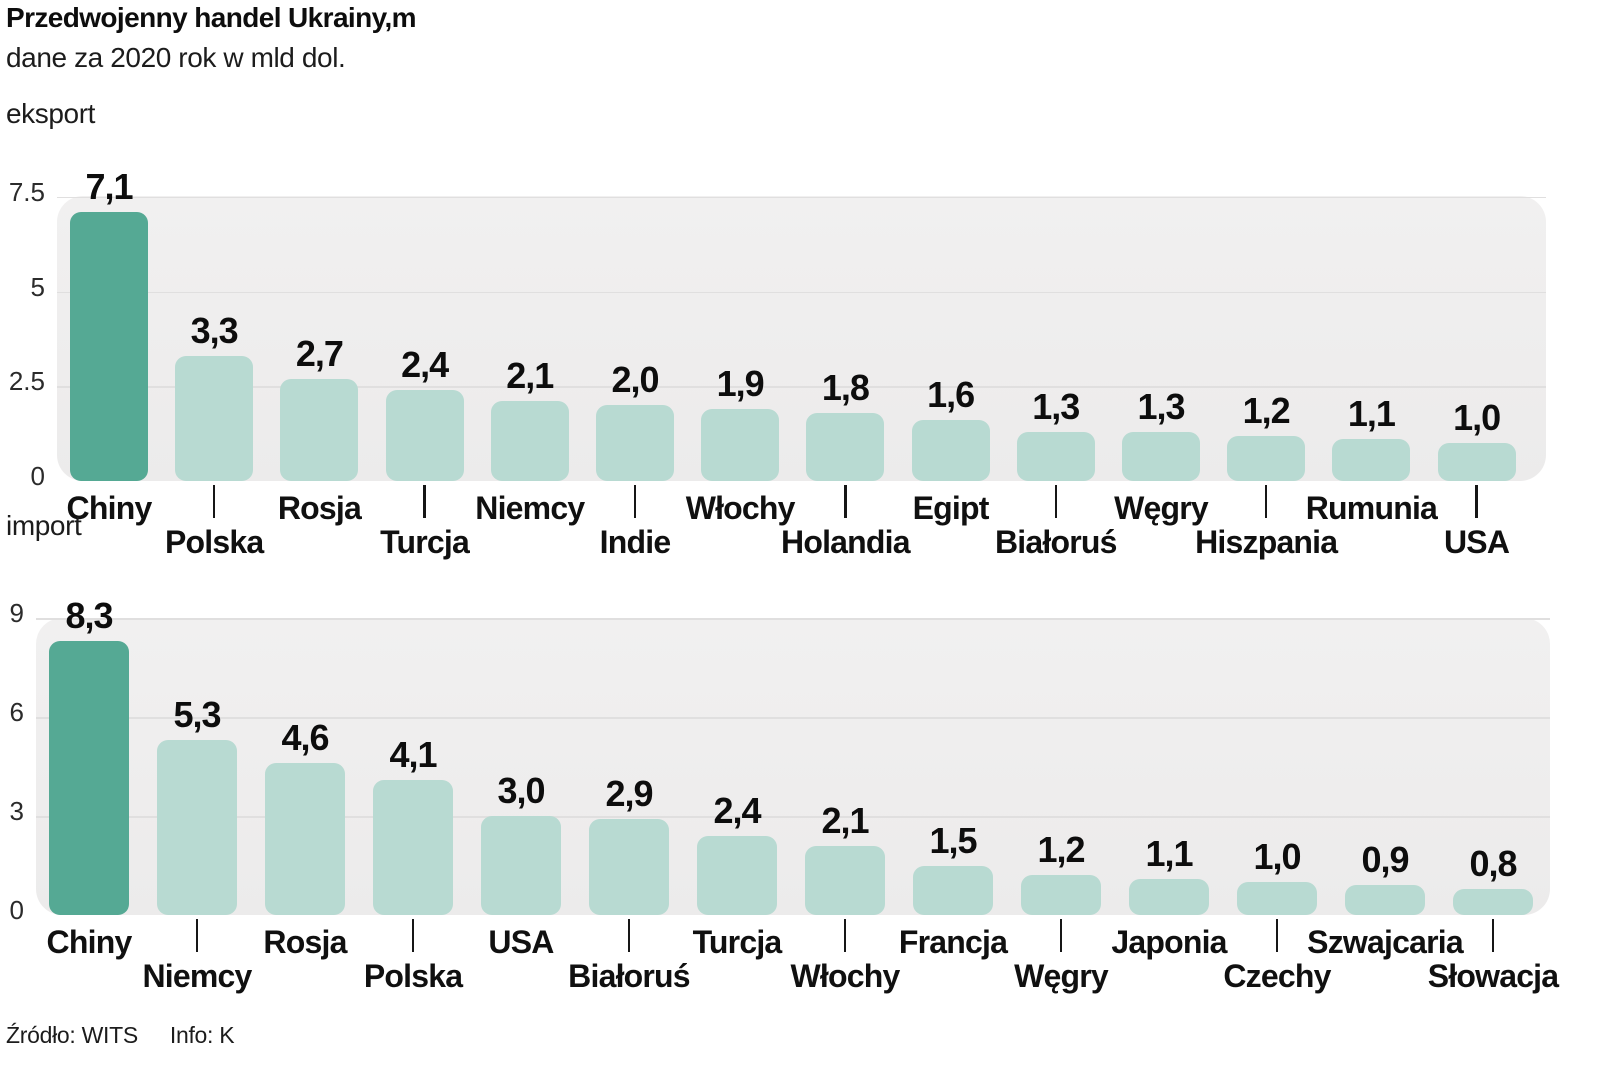 The image size is (1623, 1080). I want to click on bar-value-label: 2,9, so click(629, 794).